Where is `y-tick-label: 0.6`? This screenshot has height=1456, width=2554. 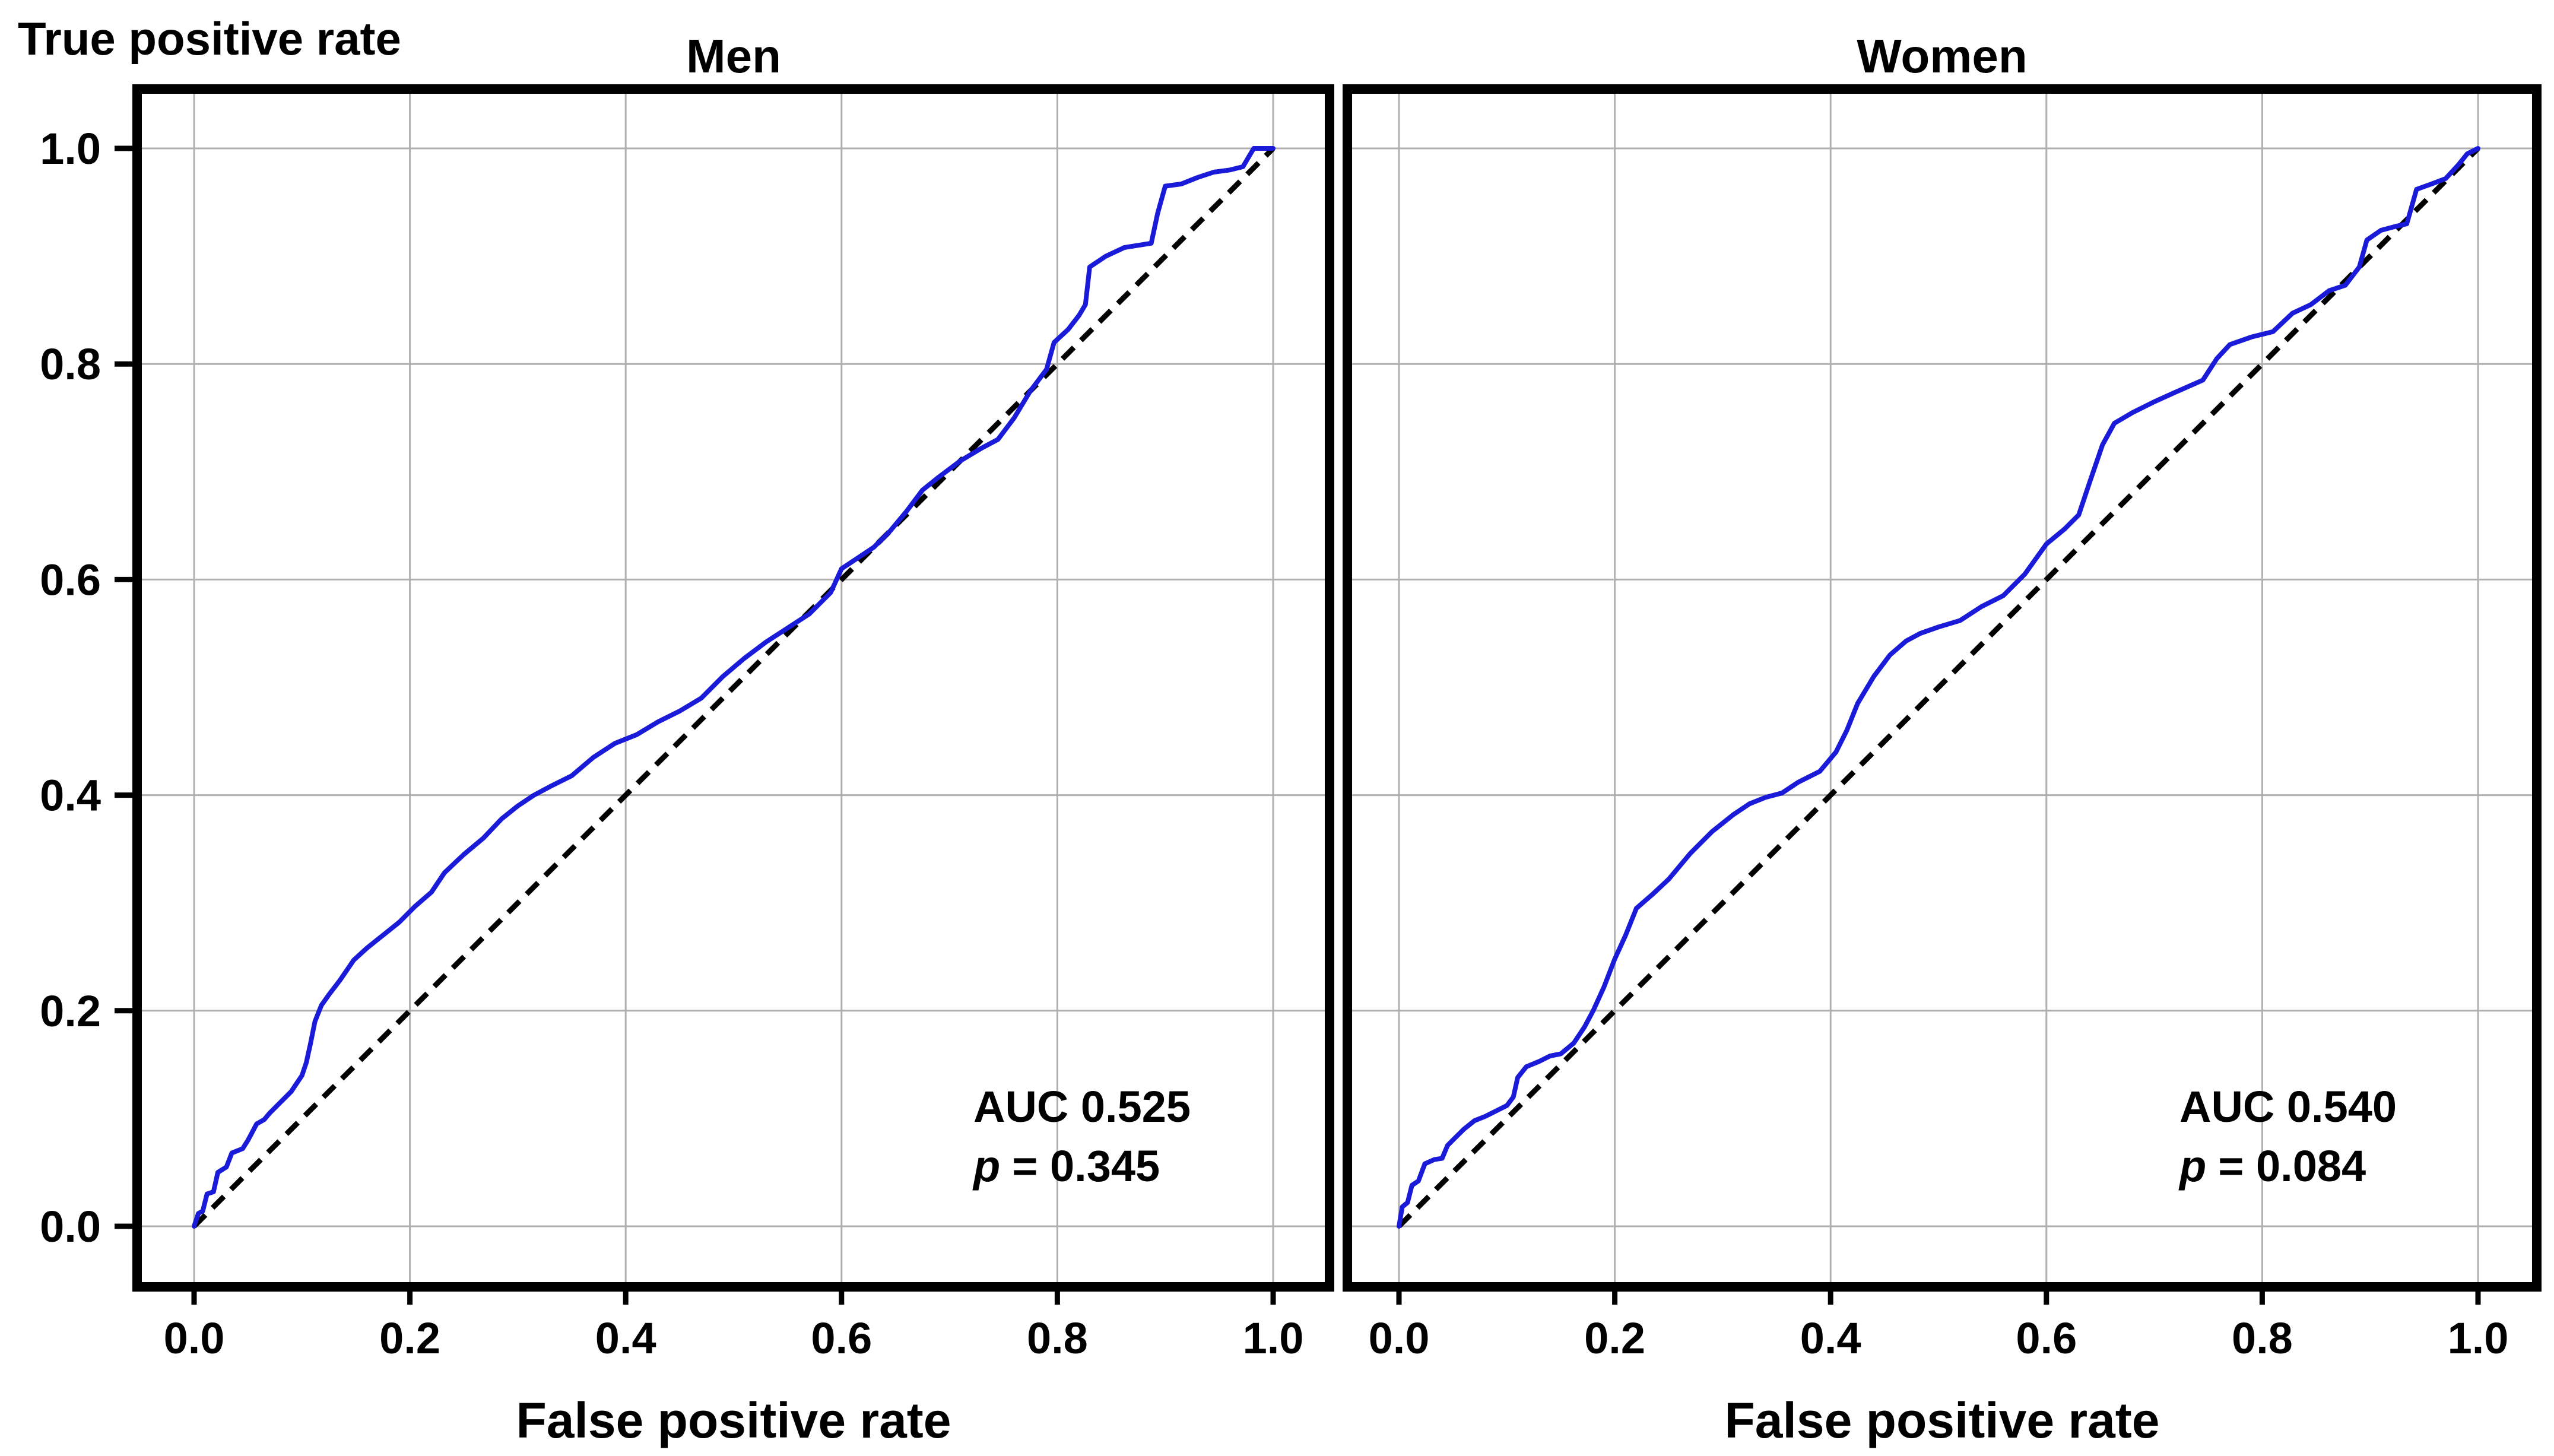 y-tick-label: 0.6 is located at coordinates (70, 579).